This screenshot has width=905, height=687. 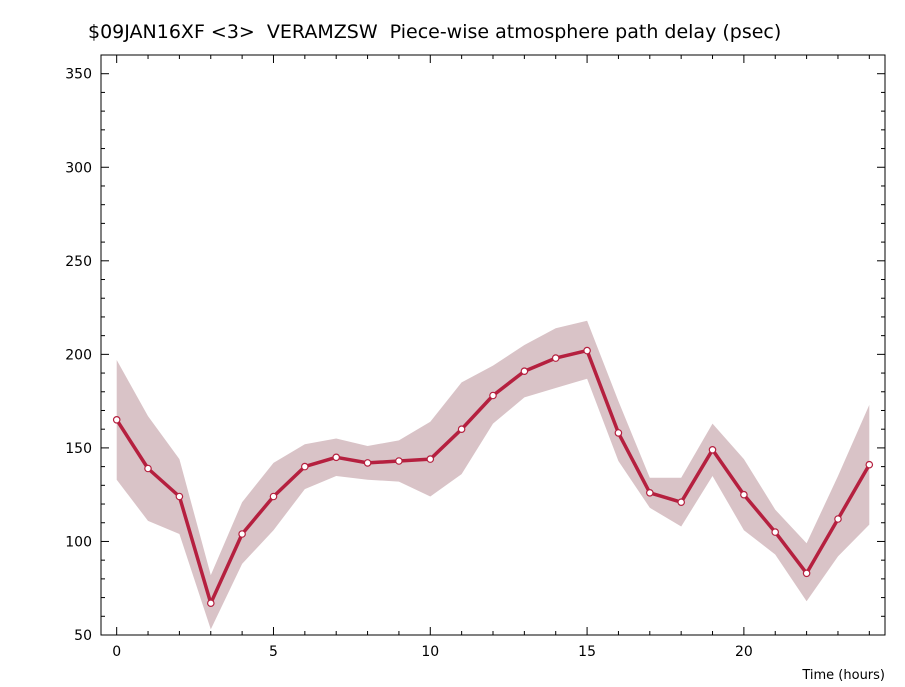 I want to click on x-tick-label: 0, so click(x=116, y=652).